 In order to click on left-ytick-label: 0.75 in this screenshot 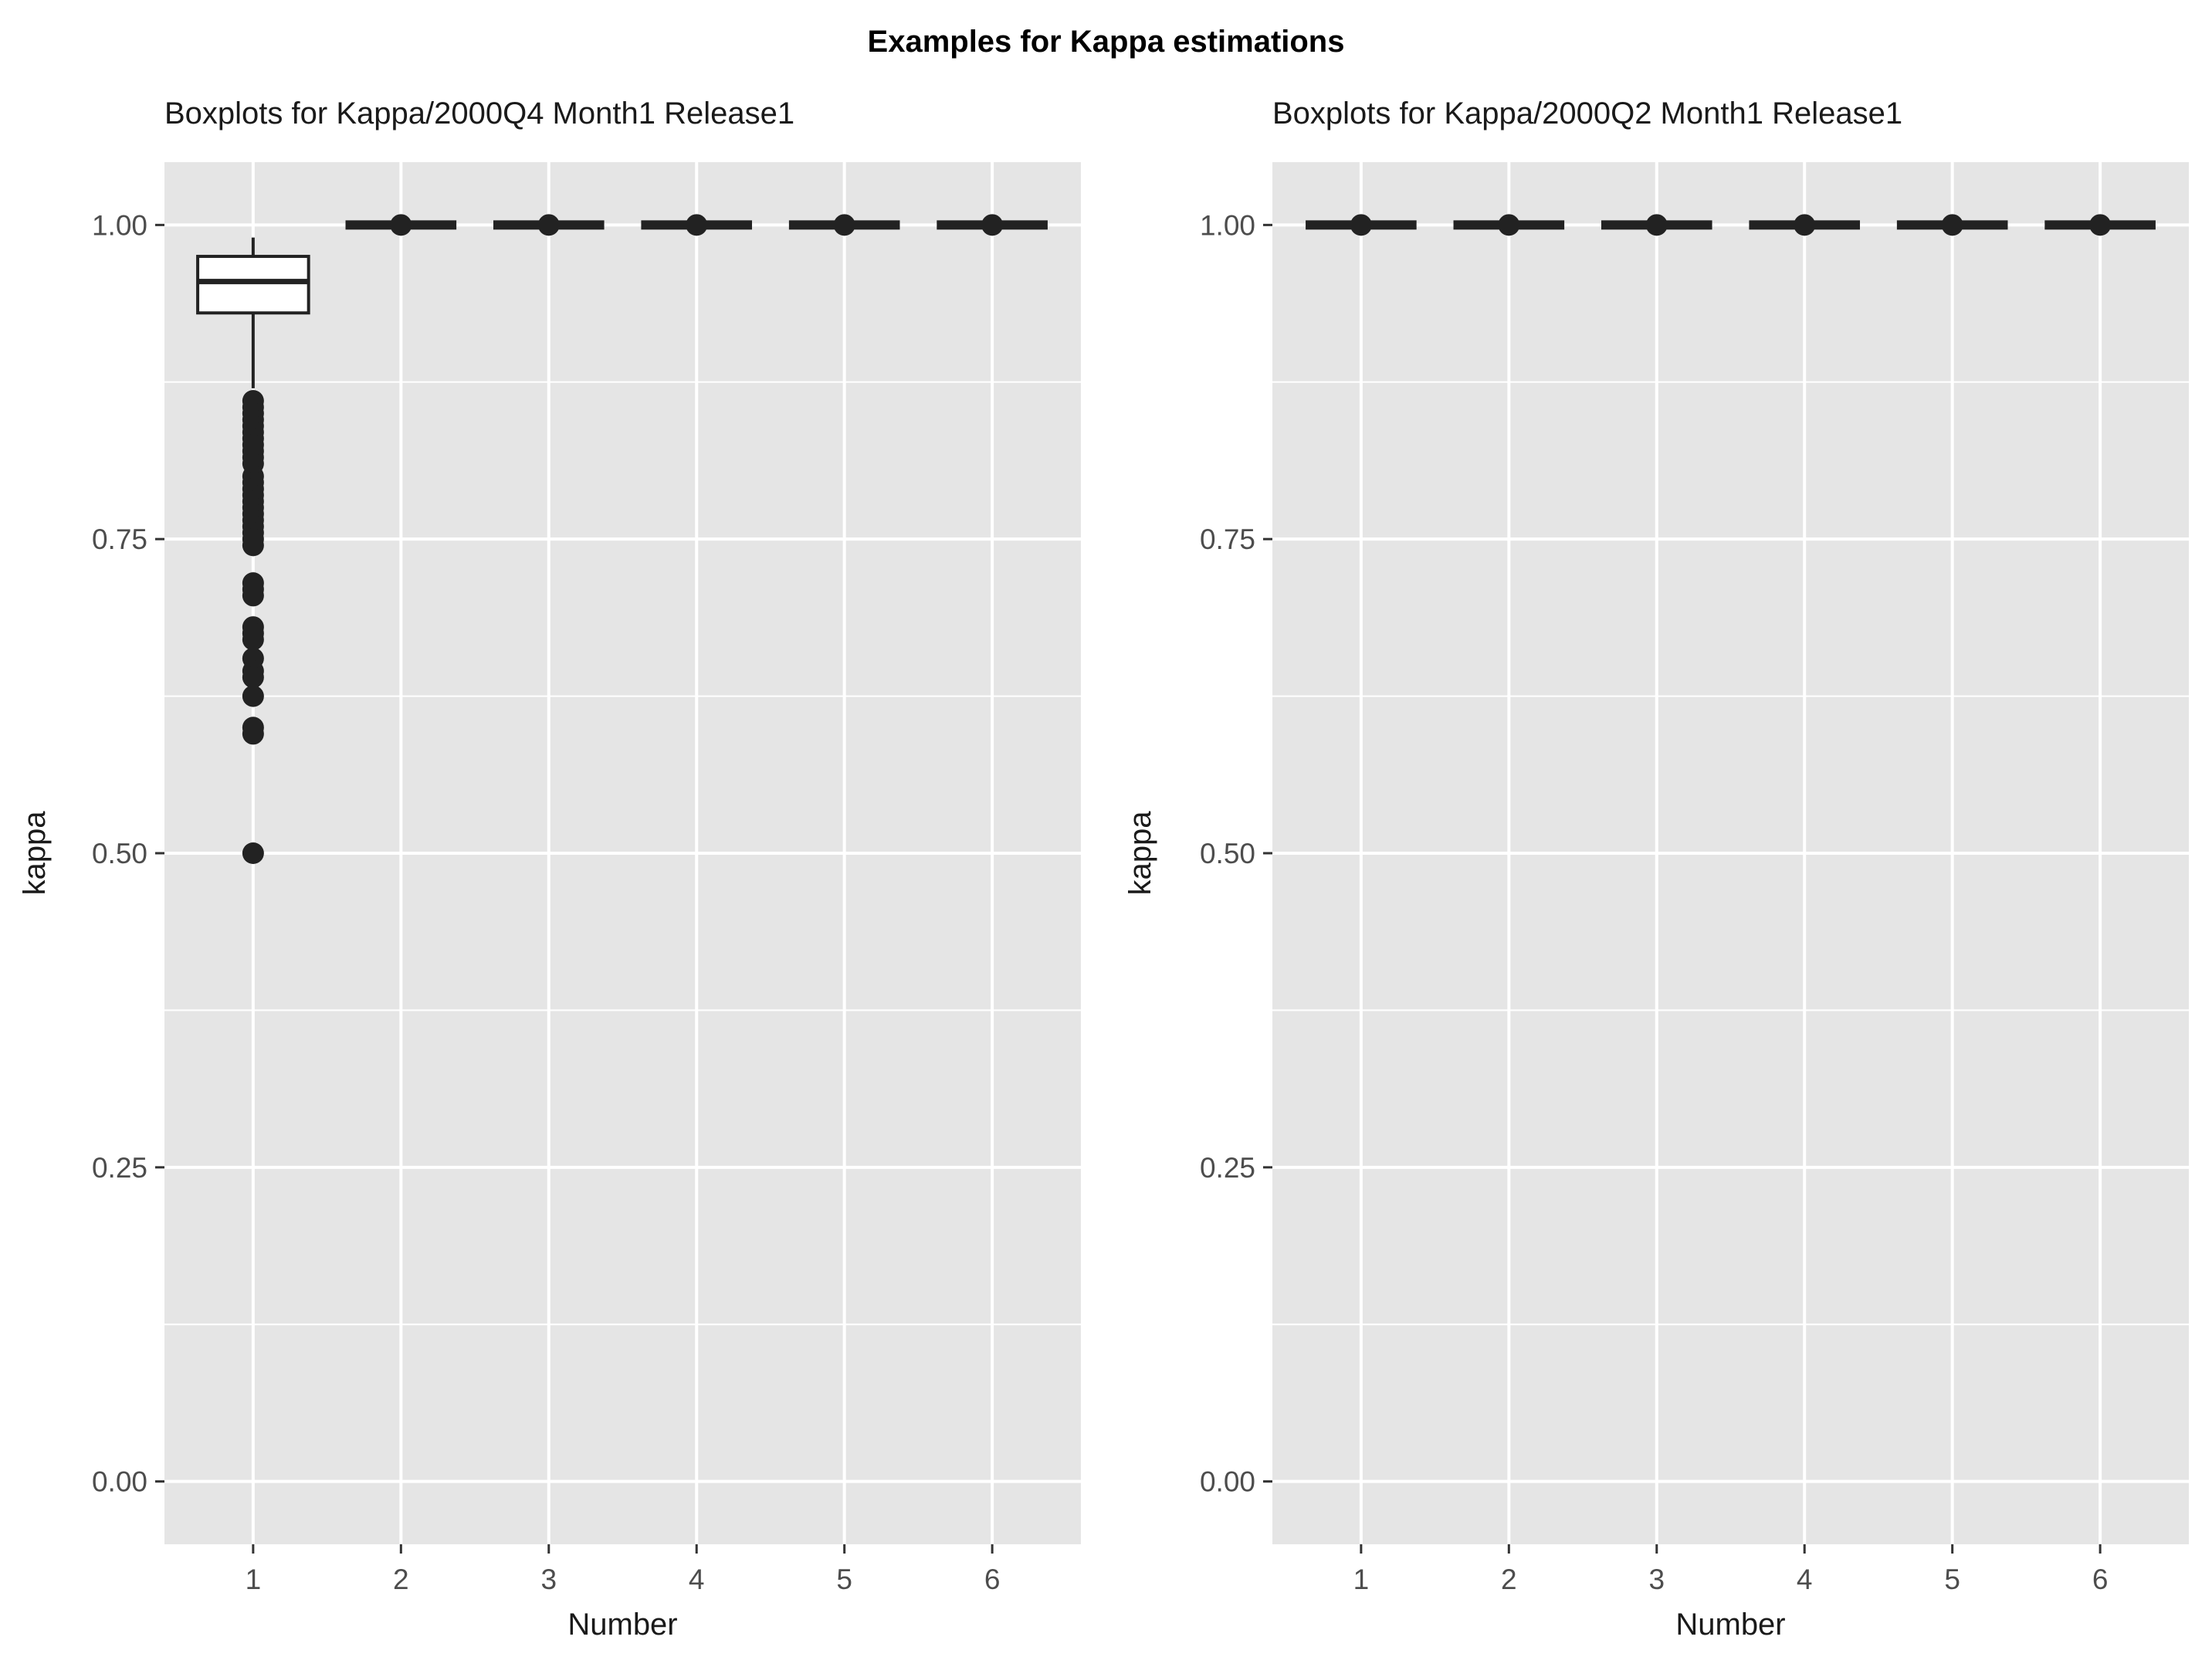, I will do `click(119, 539)`.